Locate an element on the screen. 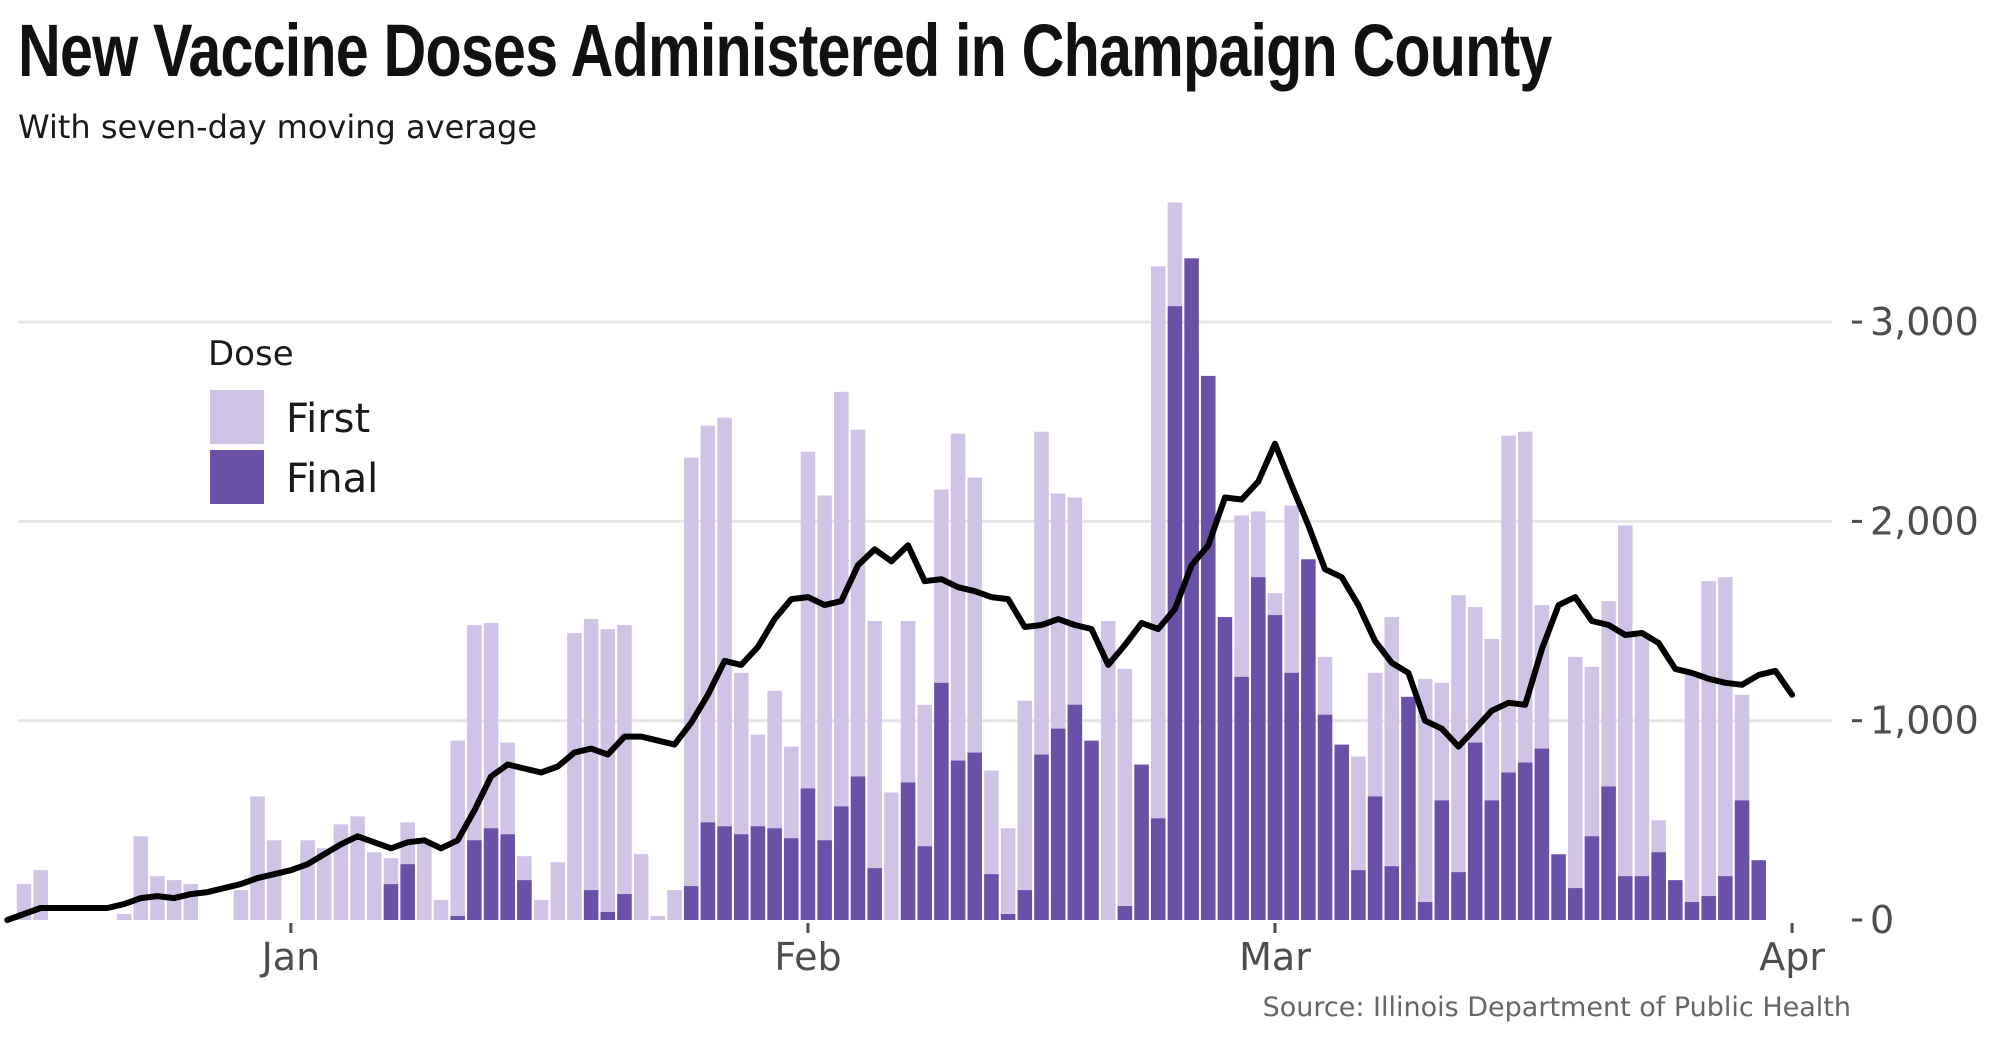  x-tick-label-mar: Mar is located at coordinates (1275, 957).